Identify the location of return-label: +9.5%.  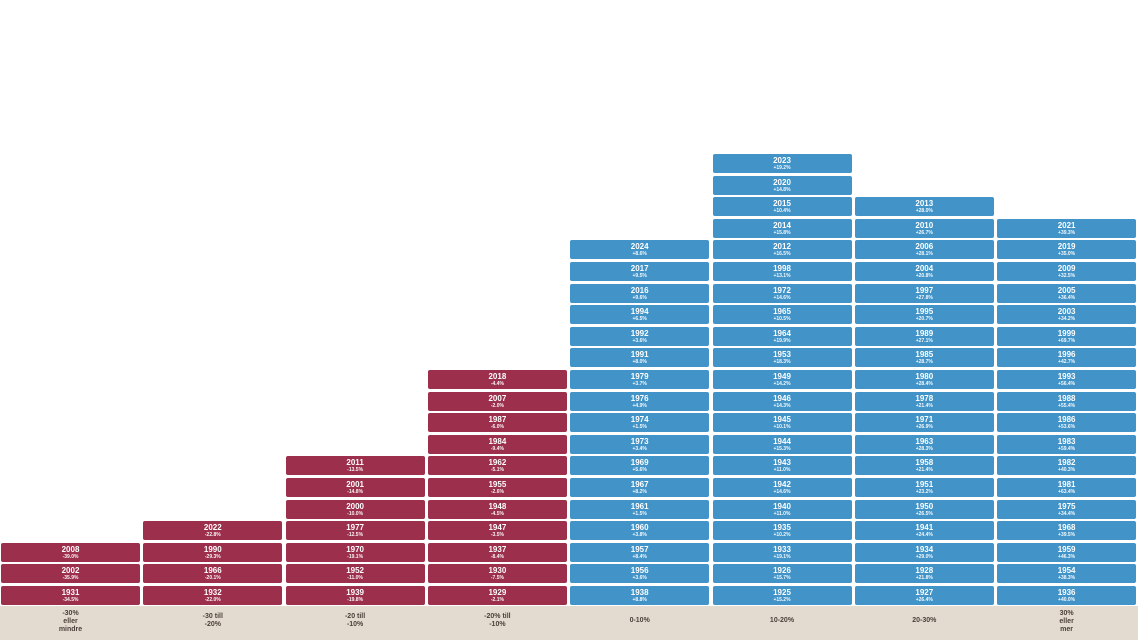
(639, 276).